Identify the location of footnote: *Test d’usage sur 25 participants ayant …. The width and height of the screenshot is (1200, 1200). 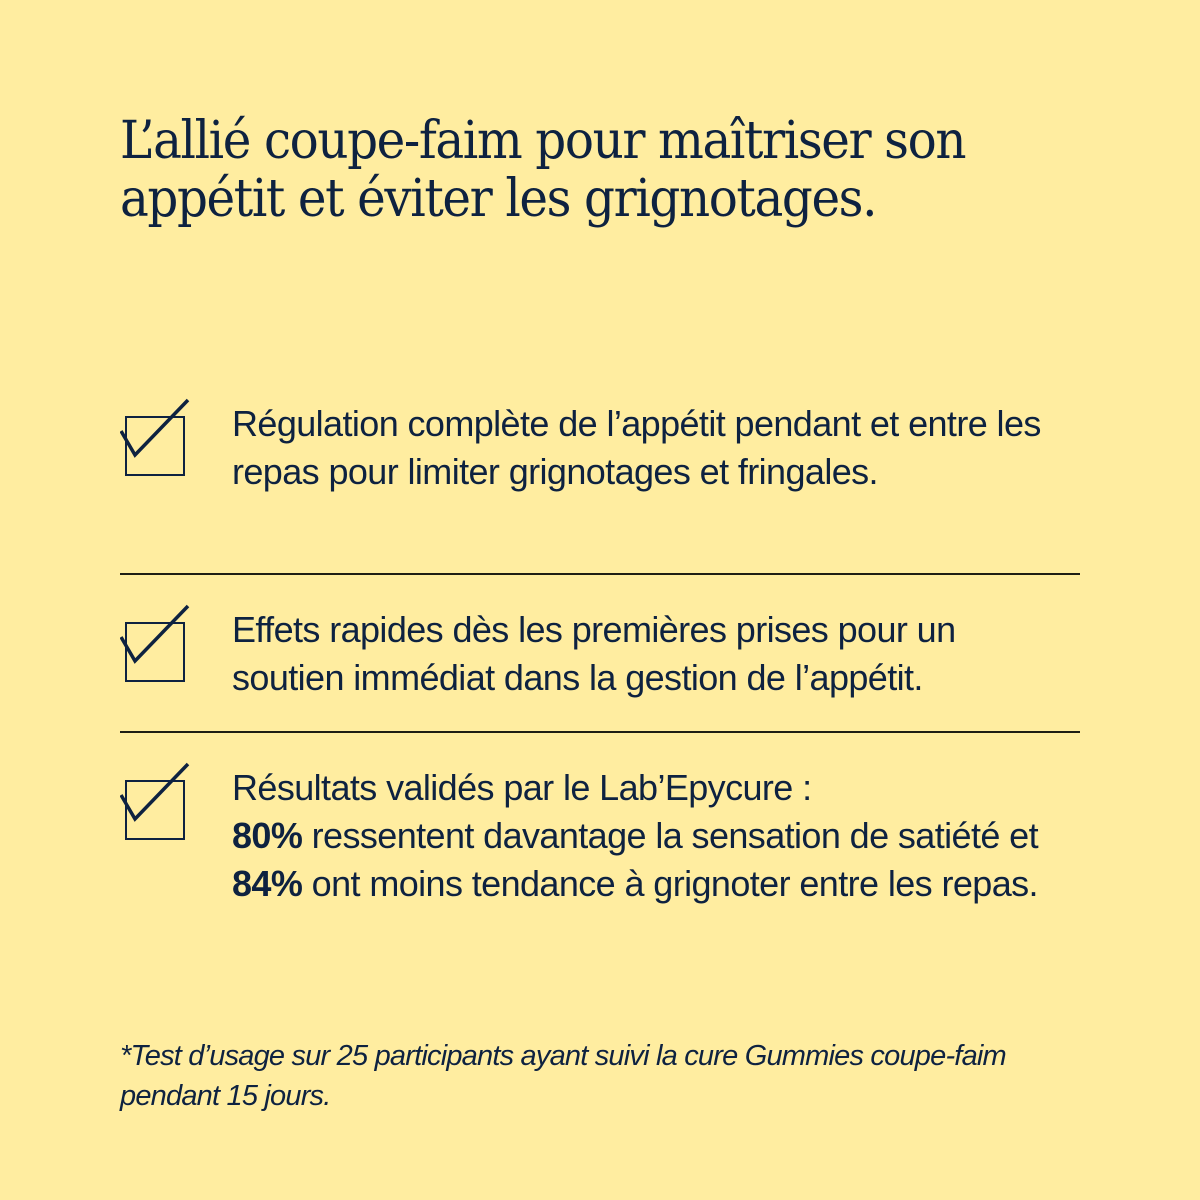
(563, 1076).